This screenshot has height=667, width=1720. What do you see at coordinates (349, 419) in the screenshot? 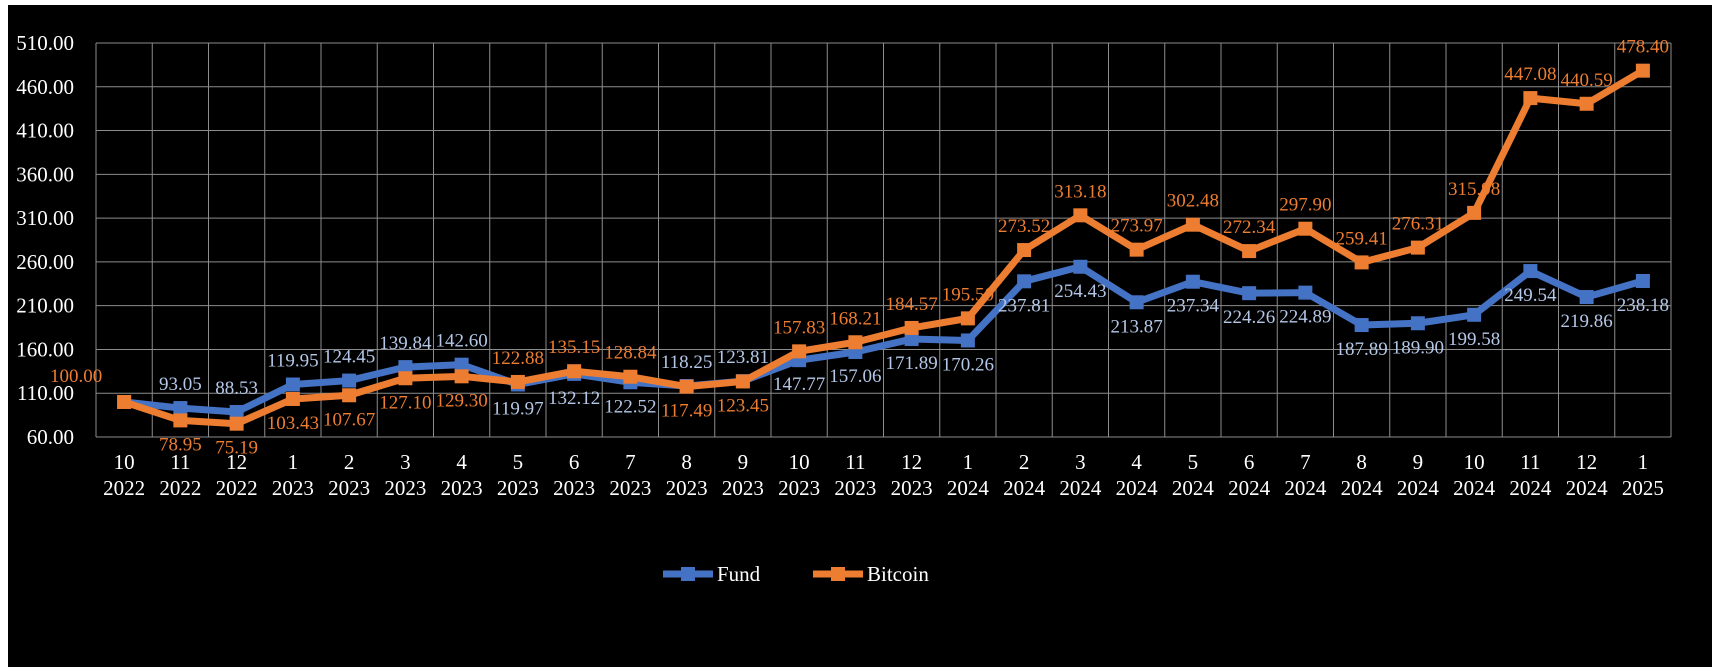
I see `data-label-bitcoin: 107.67` at bounding box center [349, 419].